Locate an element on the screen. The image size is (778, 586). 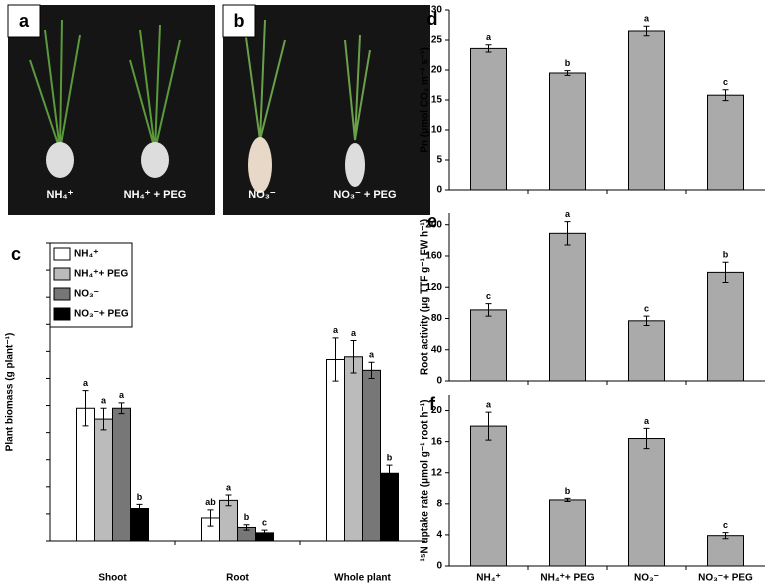
y-tick-label: 120 is located at coordinates (433, 287).